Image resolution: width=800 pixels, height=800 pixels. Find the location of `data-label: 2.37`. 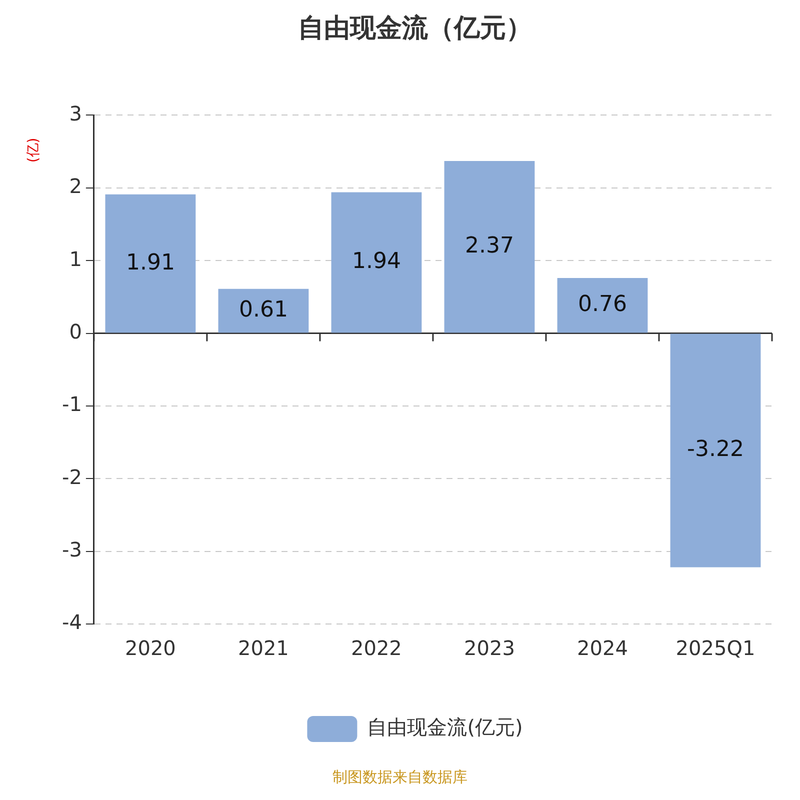

data-label: 2.37 is located at coordinates (489, 246).